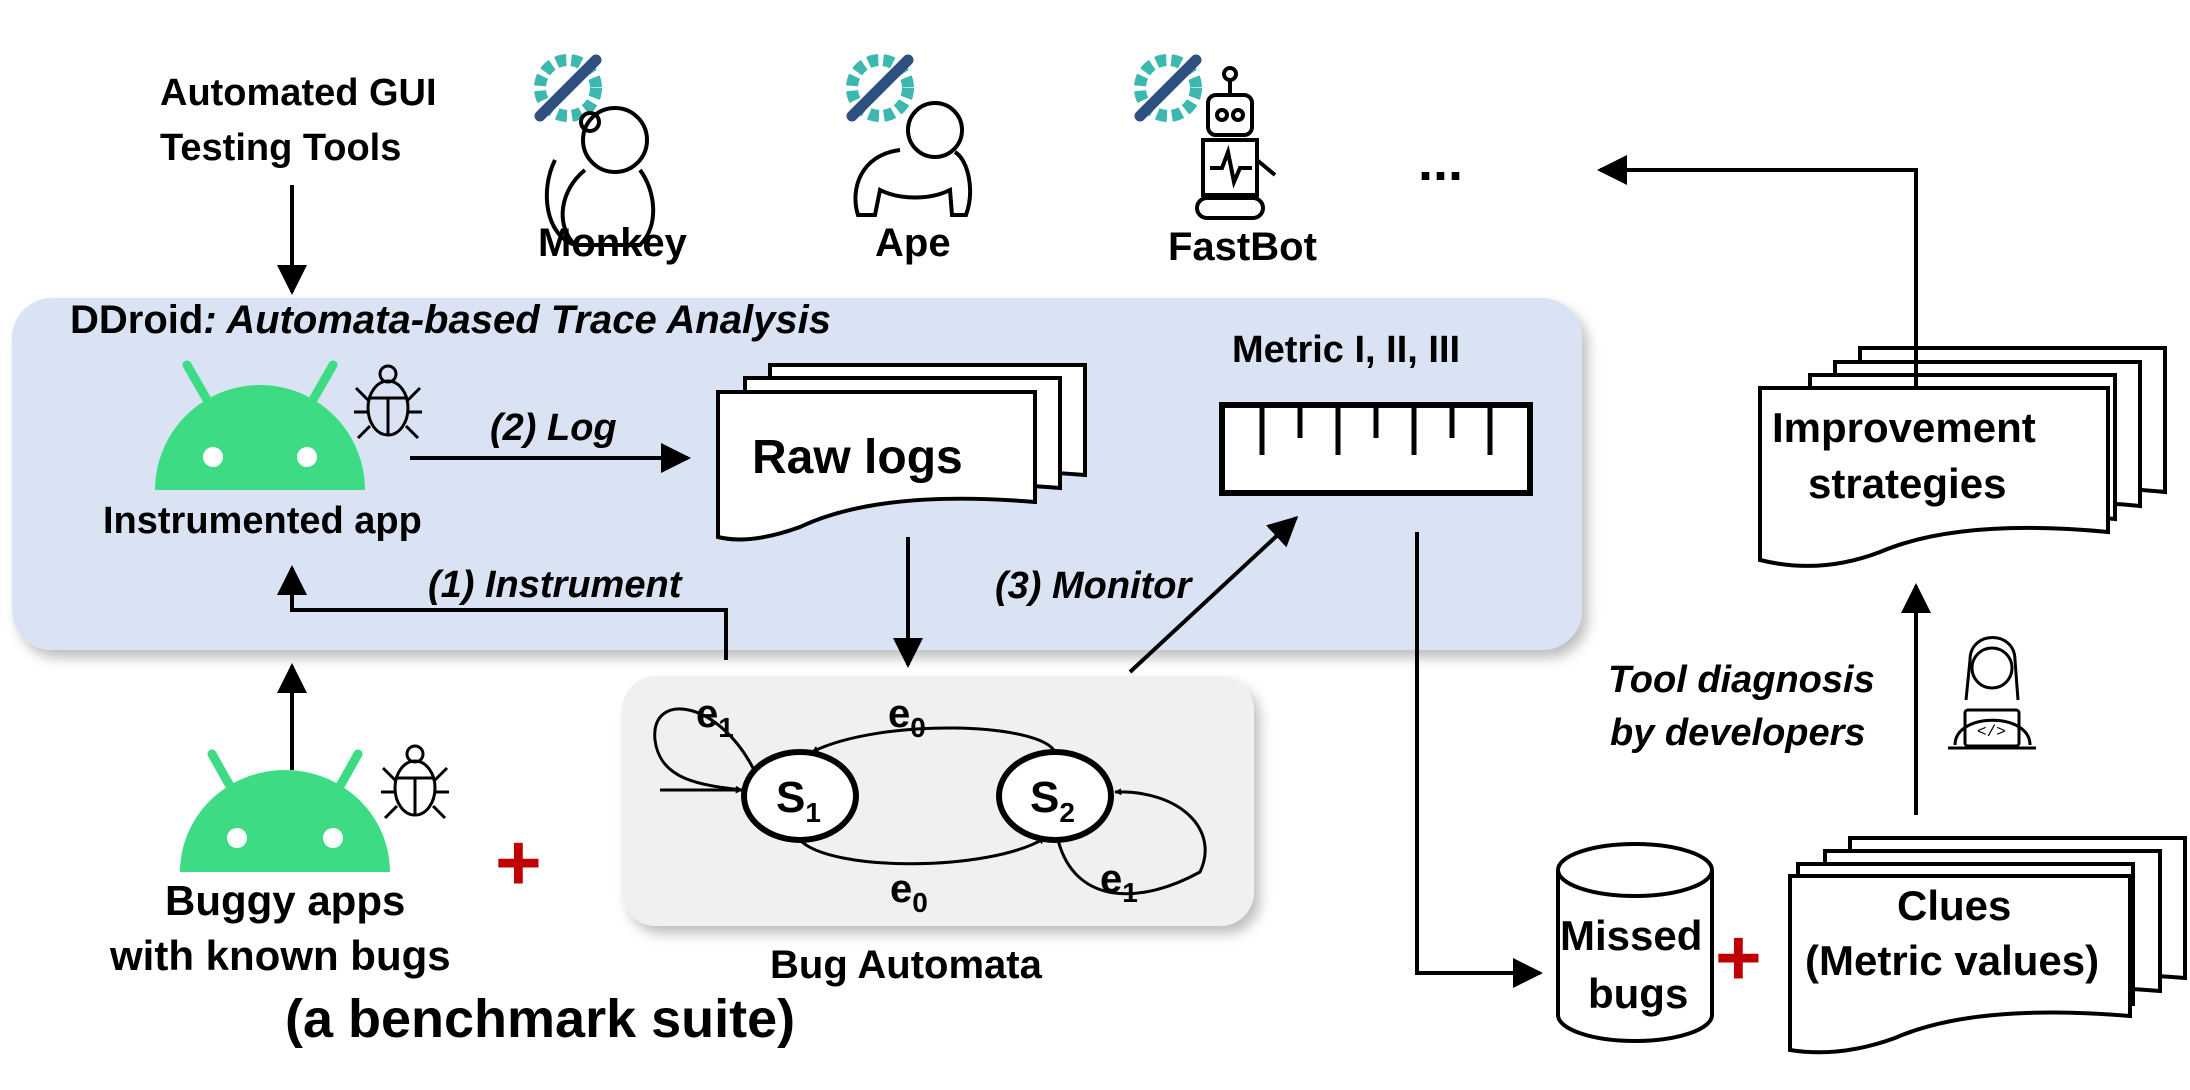 The width and height of the screenshot is (2190, 1090). What do you see at coordinates (938, 801) in the screenshot?
I see `bug-automata-panel` at bounding box center [938, 801].